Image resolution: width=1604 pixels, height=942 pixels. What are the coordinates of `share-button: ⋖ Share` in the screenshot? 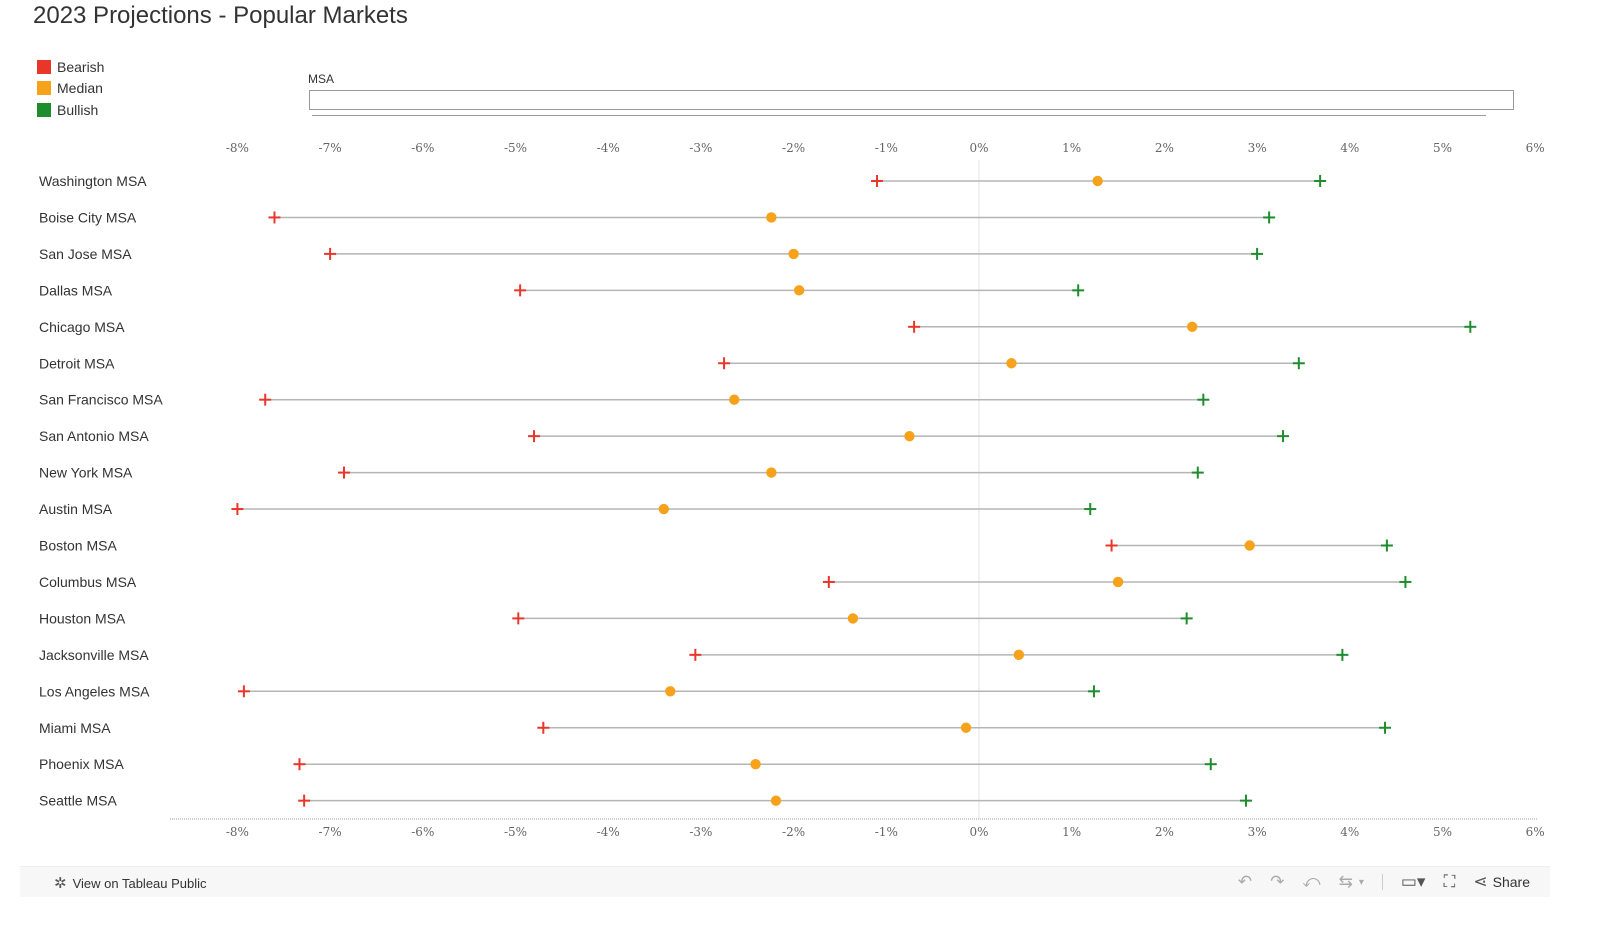 It's located at (1501, 882).